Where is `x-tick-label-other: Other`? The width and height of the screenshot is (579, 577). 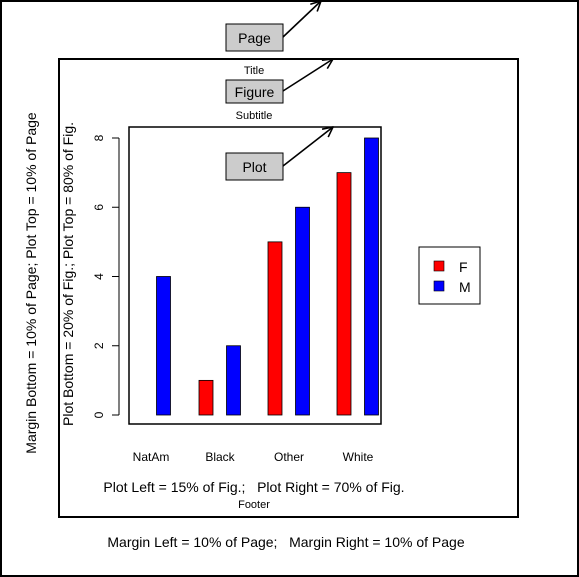 x-tick-label-other: Other is located at coordinates (289, 457).